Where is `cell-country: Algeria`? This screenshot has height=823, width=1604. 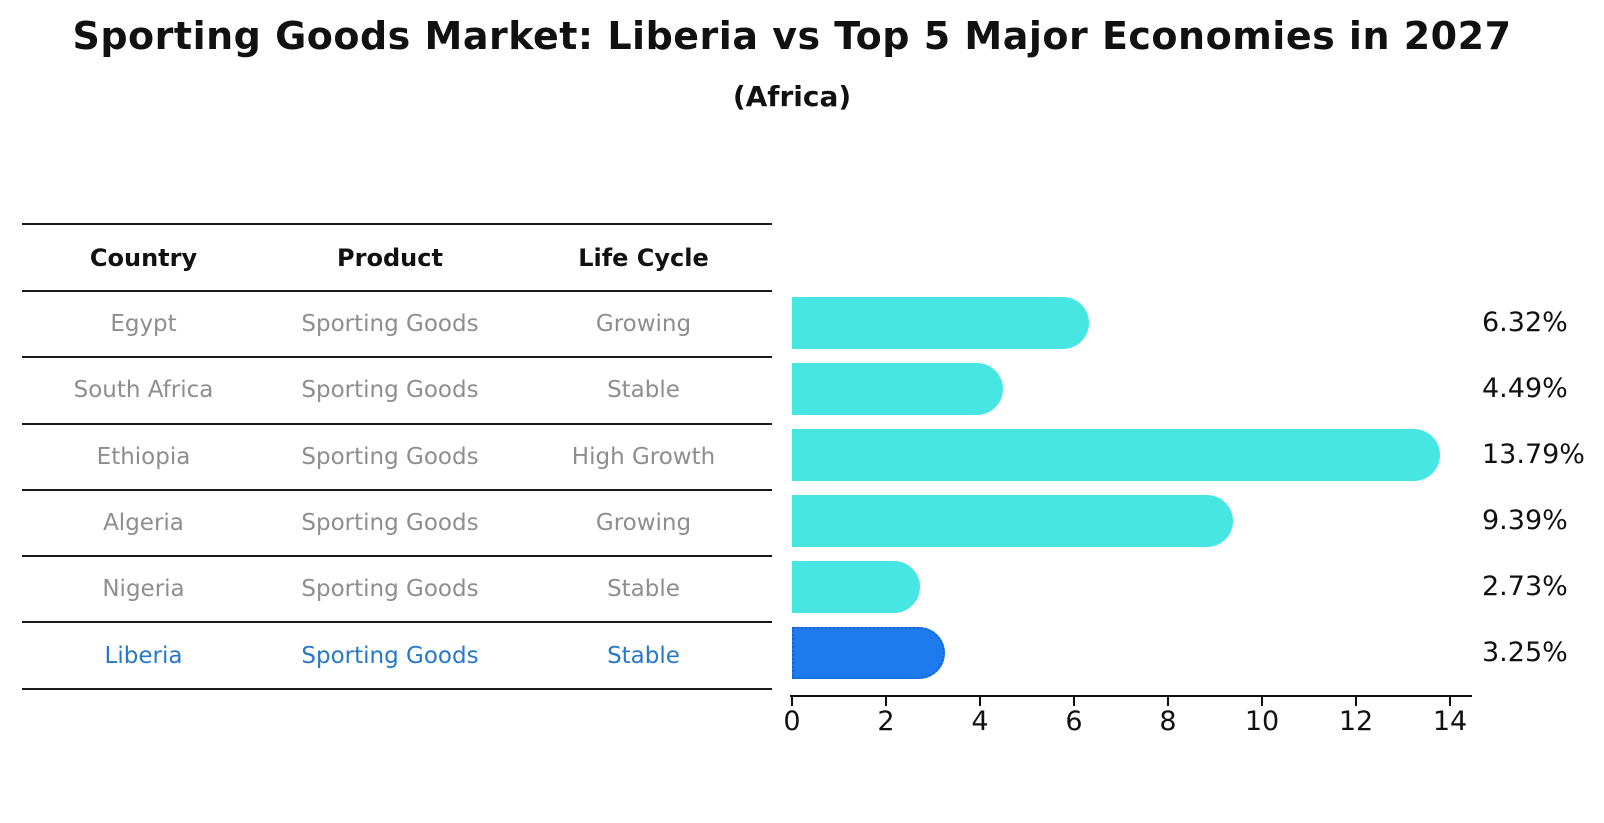
cell-country: Algeria is located at coordinates (143, 523).